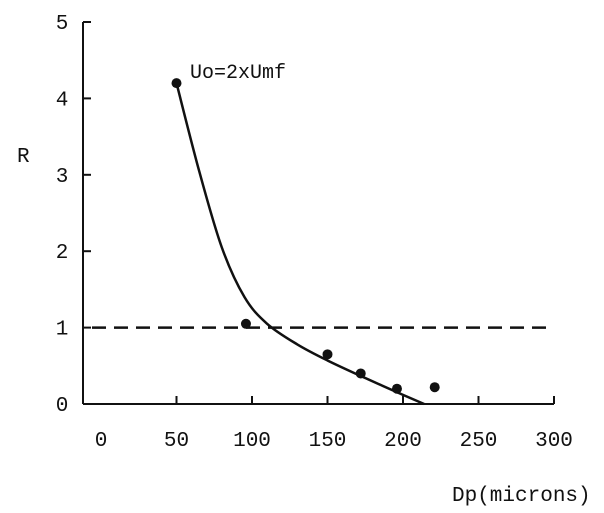  I want to click on y-tick-label: 1, so click(62, 330).